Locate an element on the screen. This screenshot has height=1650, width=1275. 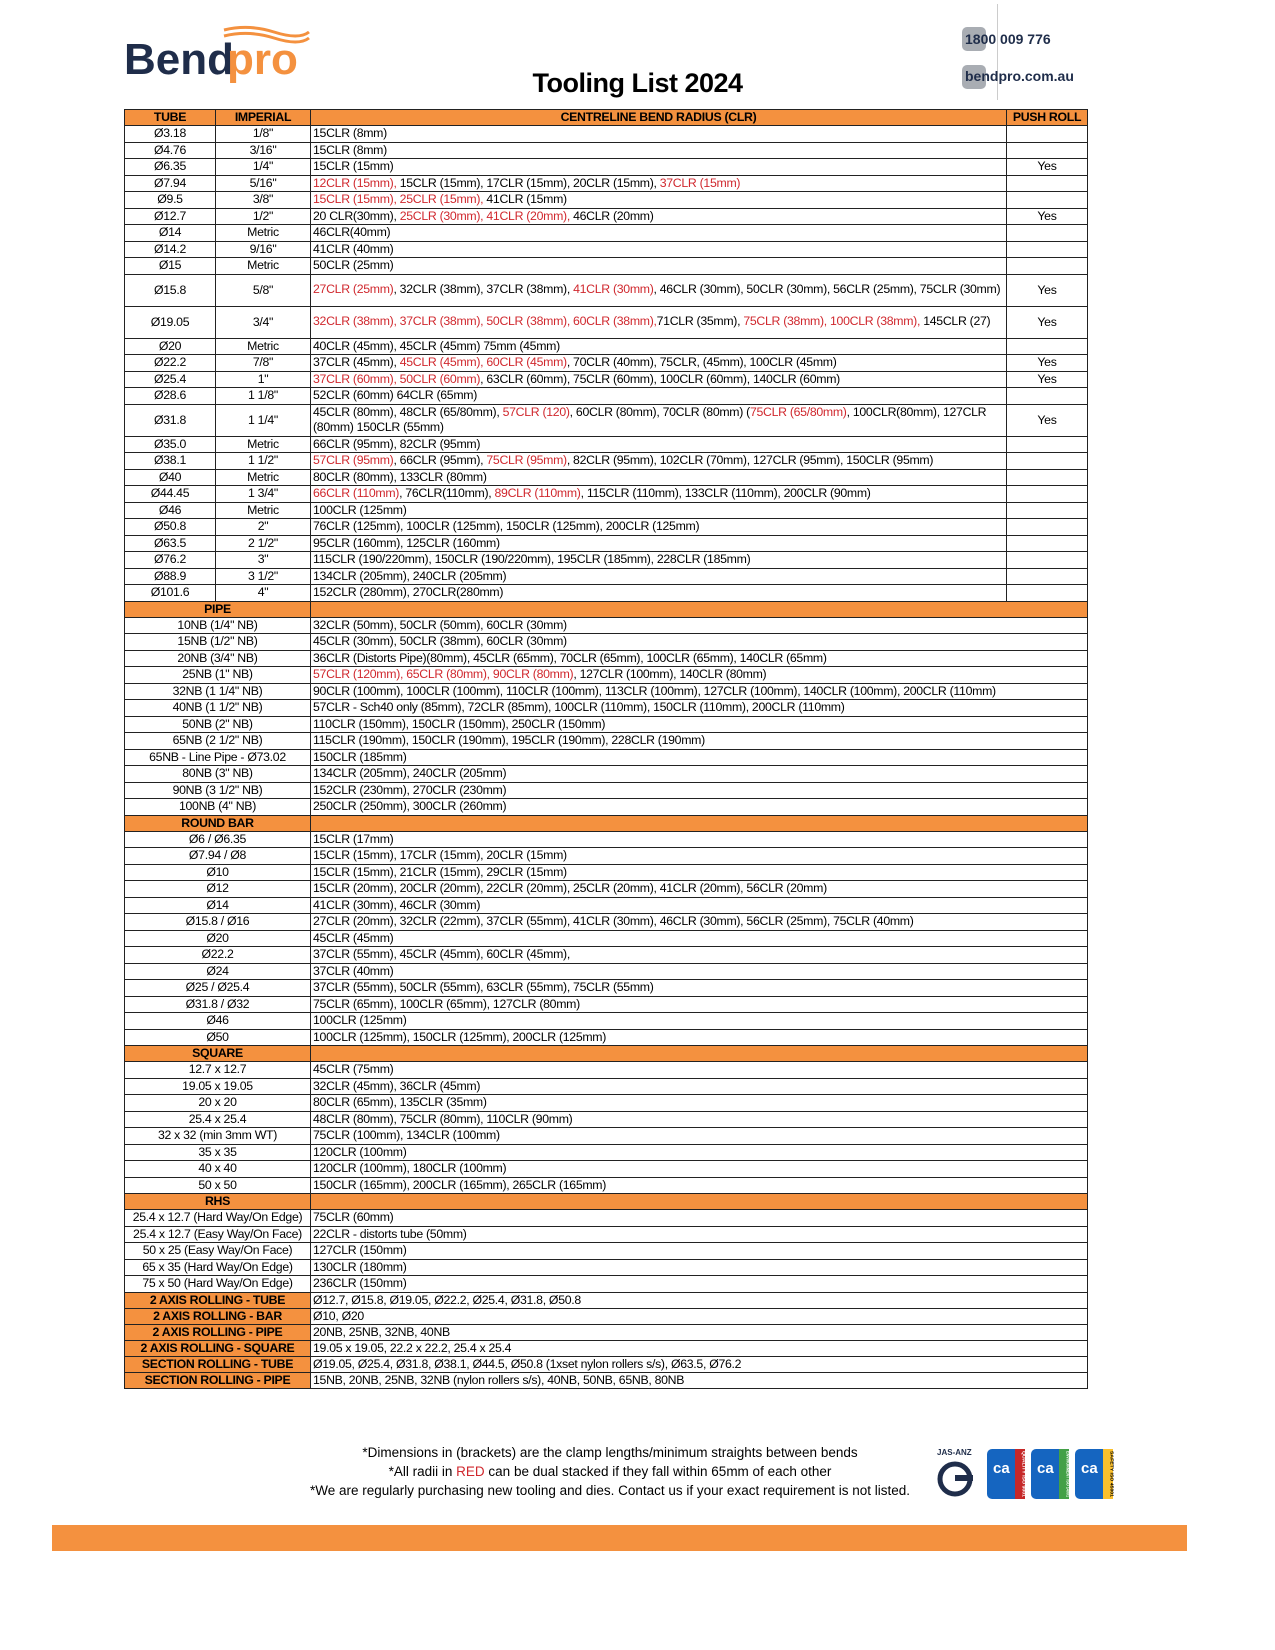
rolling-label: 2 AXIS ROLLING - TUBE is located at coordinates (217, 1300).